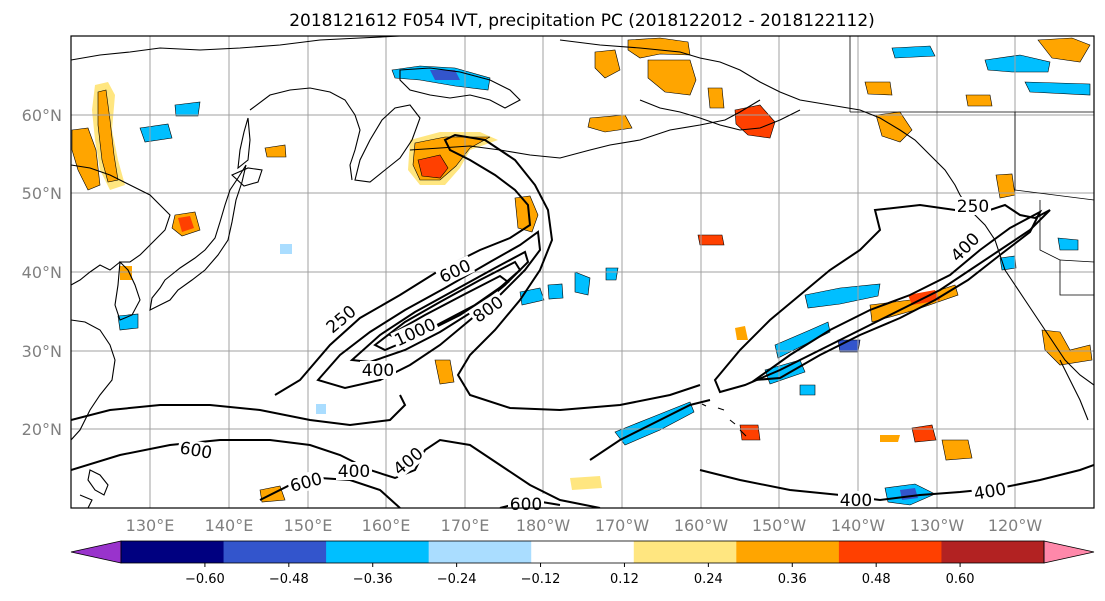 The height and width of the screenshot is (601, 1105). What do you see at coordinates (585, 129) in the screenshot?
I see `aleutians` at bounding box center [585, 129].